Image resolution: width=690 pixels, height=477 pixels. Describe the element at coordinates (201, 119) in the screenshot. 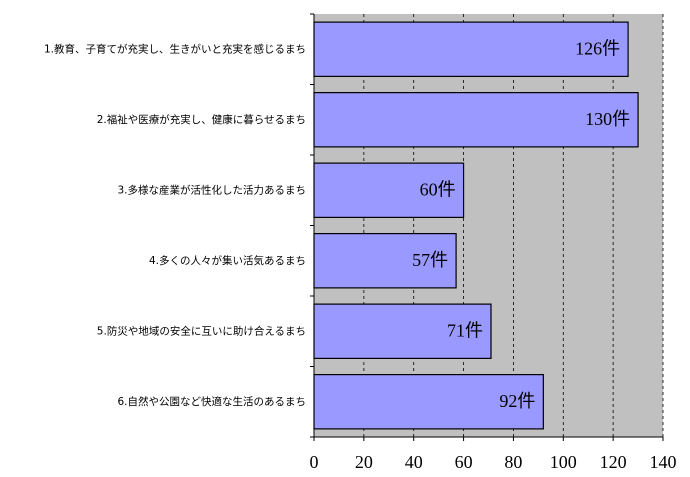

I see `category-label: 2.福祉や医療が充実し、健康に暮らせるまち` at that location.